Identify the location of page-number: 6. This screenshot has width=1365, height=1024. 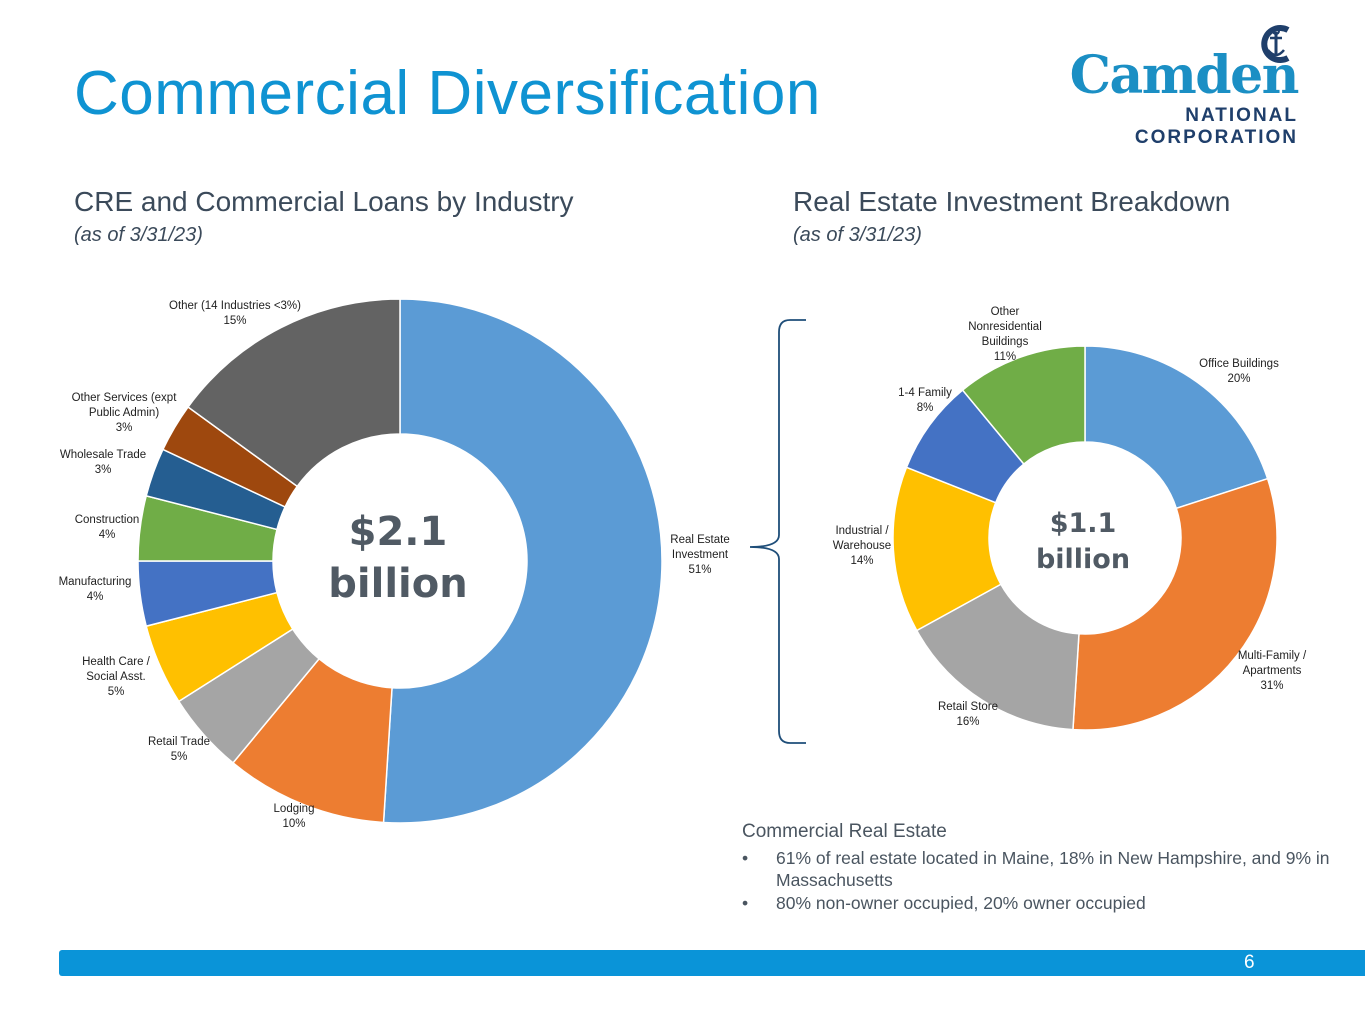
(1249, 962).